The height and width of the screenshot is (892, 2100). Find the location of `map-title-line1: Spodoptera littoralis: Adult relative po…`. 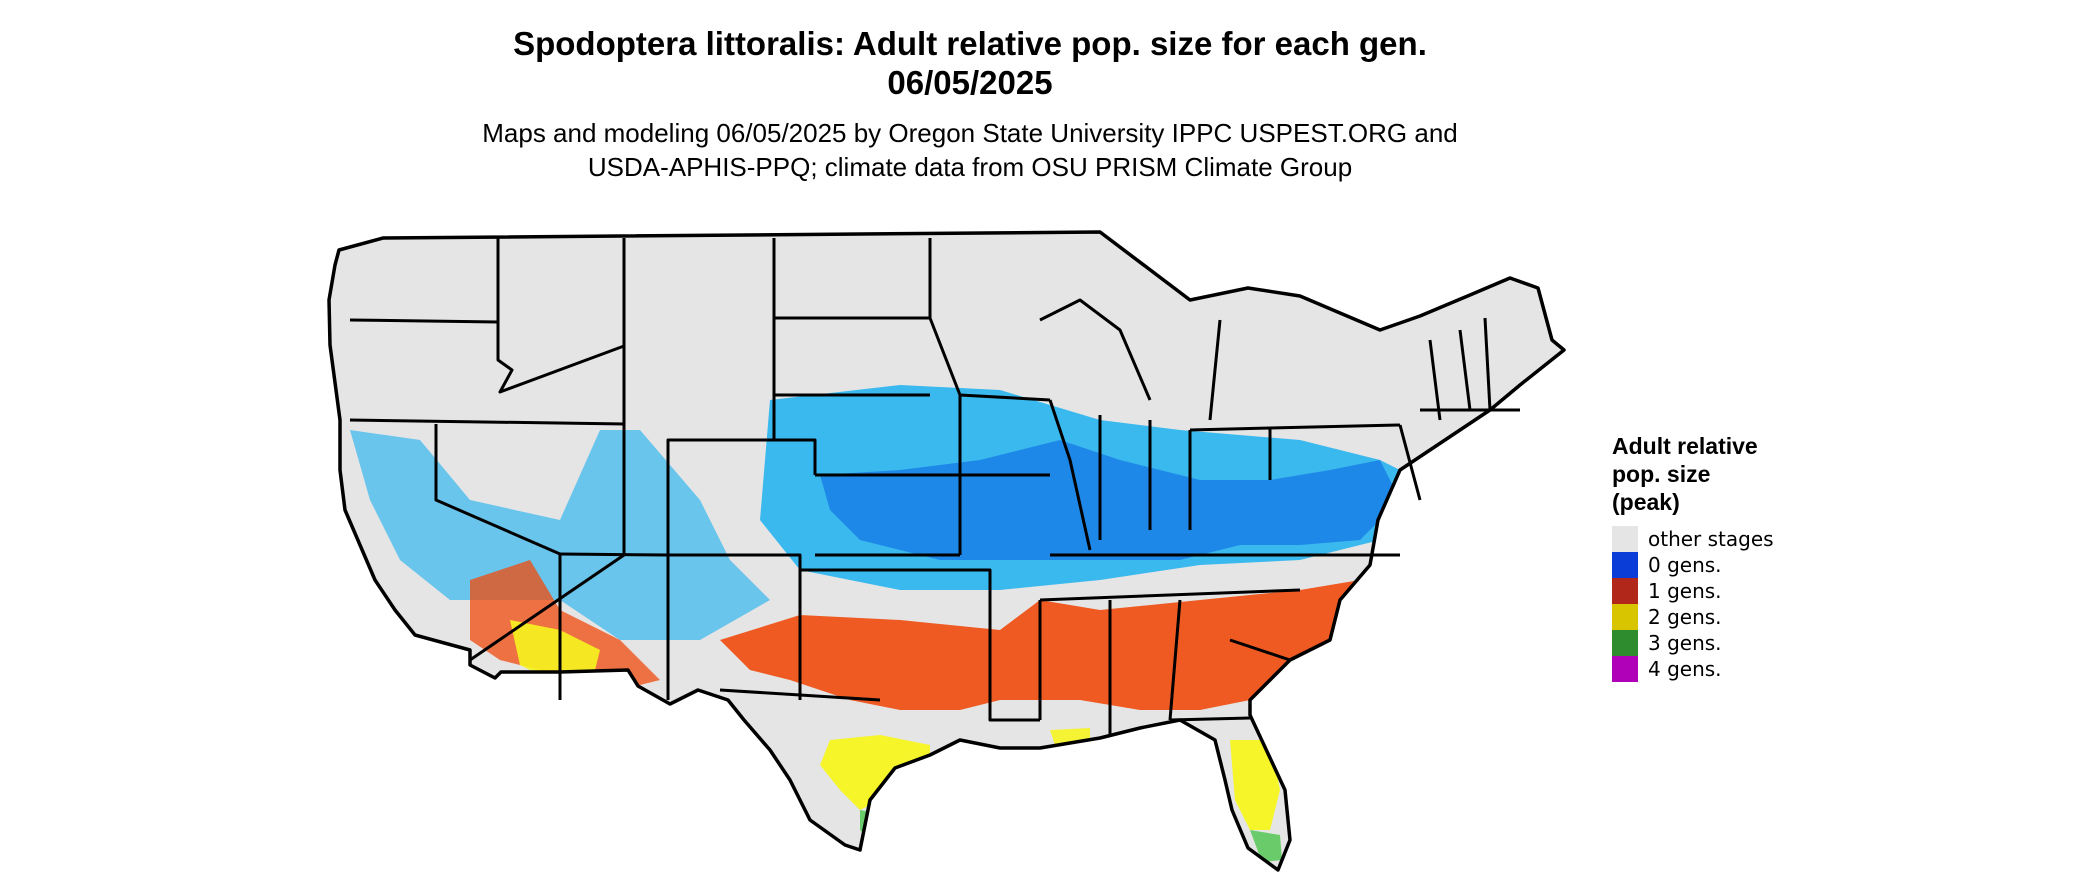

map-title-line1: Spodoptera littoralis: Adult relative po… is located at coordinates (970, 43).